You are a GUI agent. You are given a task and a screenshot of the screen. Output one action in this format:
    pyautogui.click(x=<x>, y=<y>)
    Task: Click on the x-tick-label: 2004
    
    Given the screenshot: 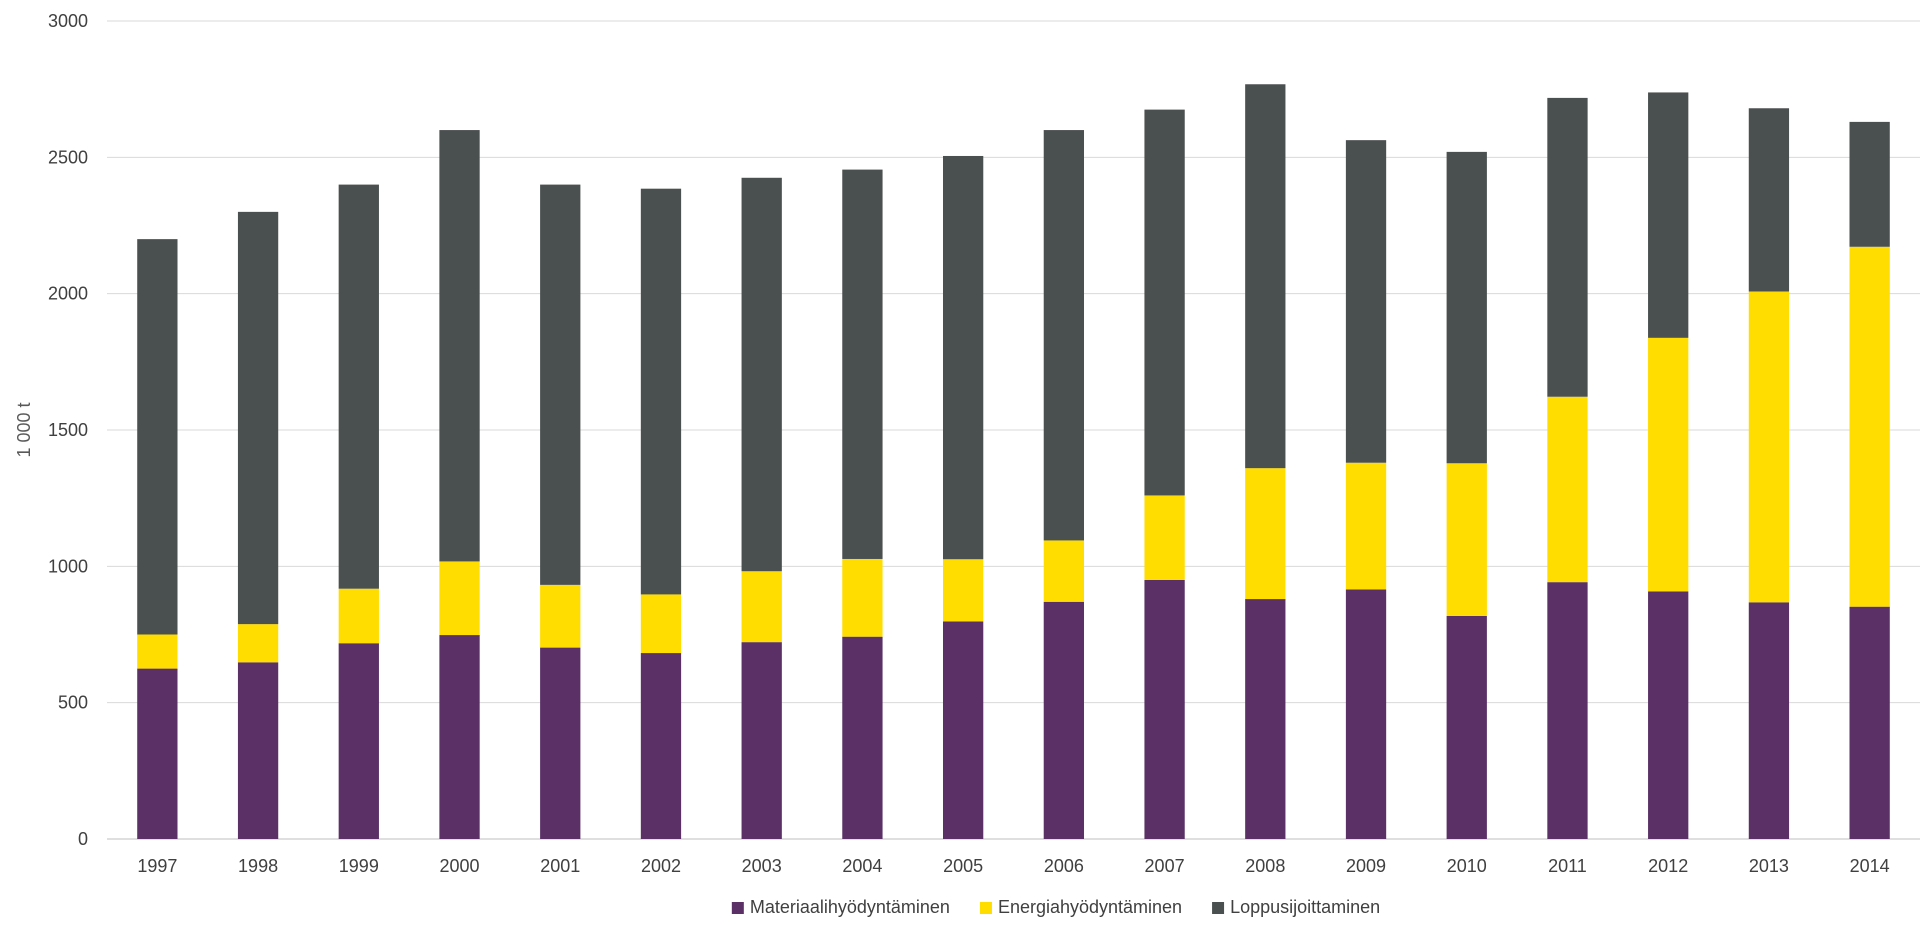 What is the action you would take?
    pyautogui.click(x=862, y=866)
    